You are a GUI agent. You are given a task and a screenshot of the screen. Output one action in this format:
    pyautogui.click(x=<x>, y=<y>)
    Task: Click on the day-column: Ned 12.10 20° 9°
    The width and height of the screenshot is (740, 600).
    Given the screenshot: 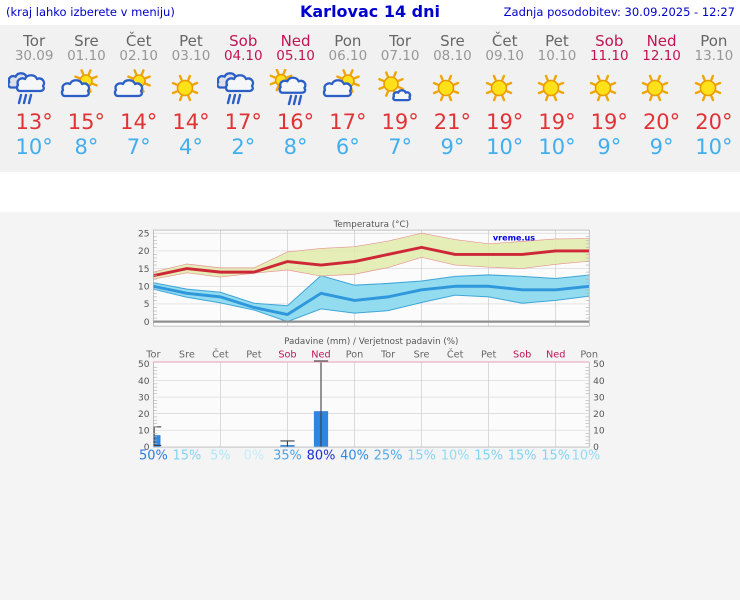 What is the action you would take?
    pyautogui.click(x=661, y=98)
    